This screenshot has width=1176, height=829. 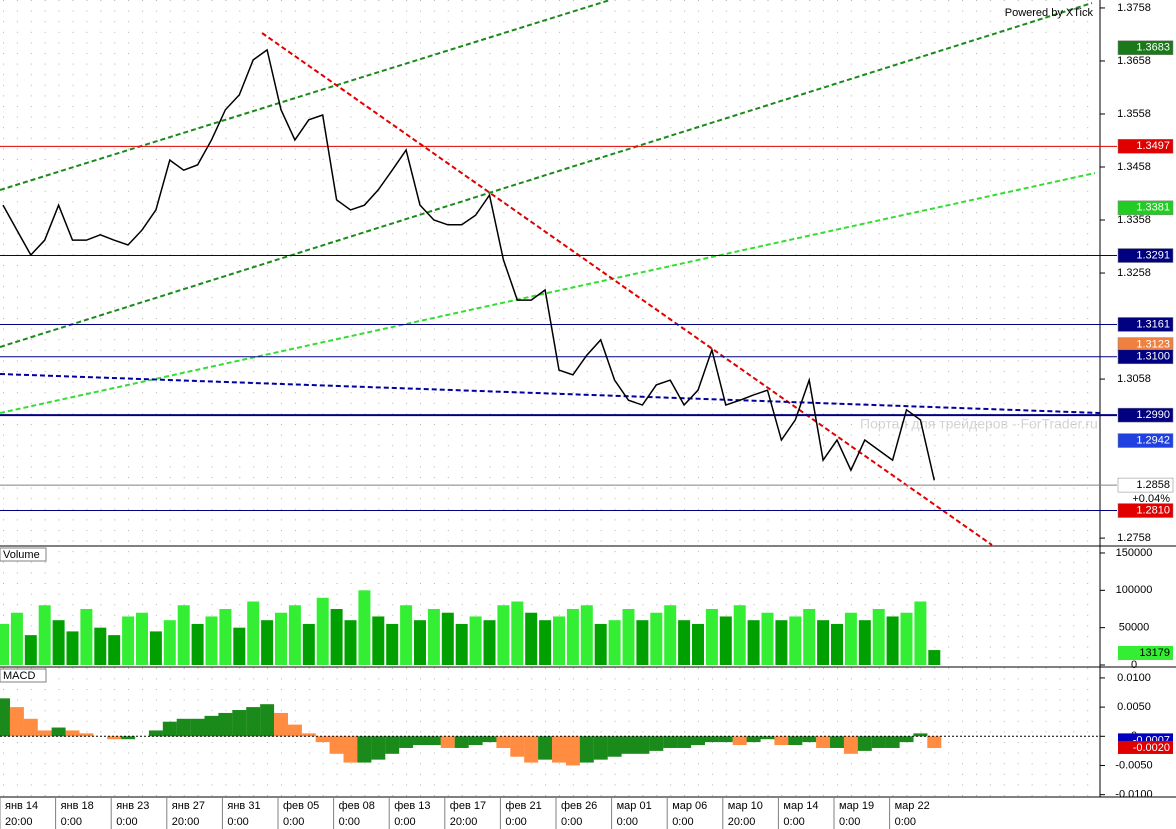 What do you see at coordinates (412, 806) in the screenshot?
I see `x-tick-label: фев 13` at bounding box center [412, 806].